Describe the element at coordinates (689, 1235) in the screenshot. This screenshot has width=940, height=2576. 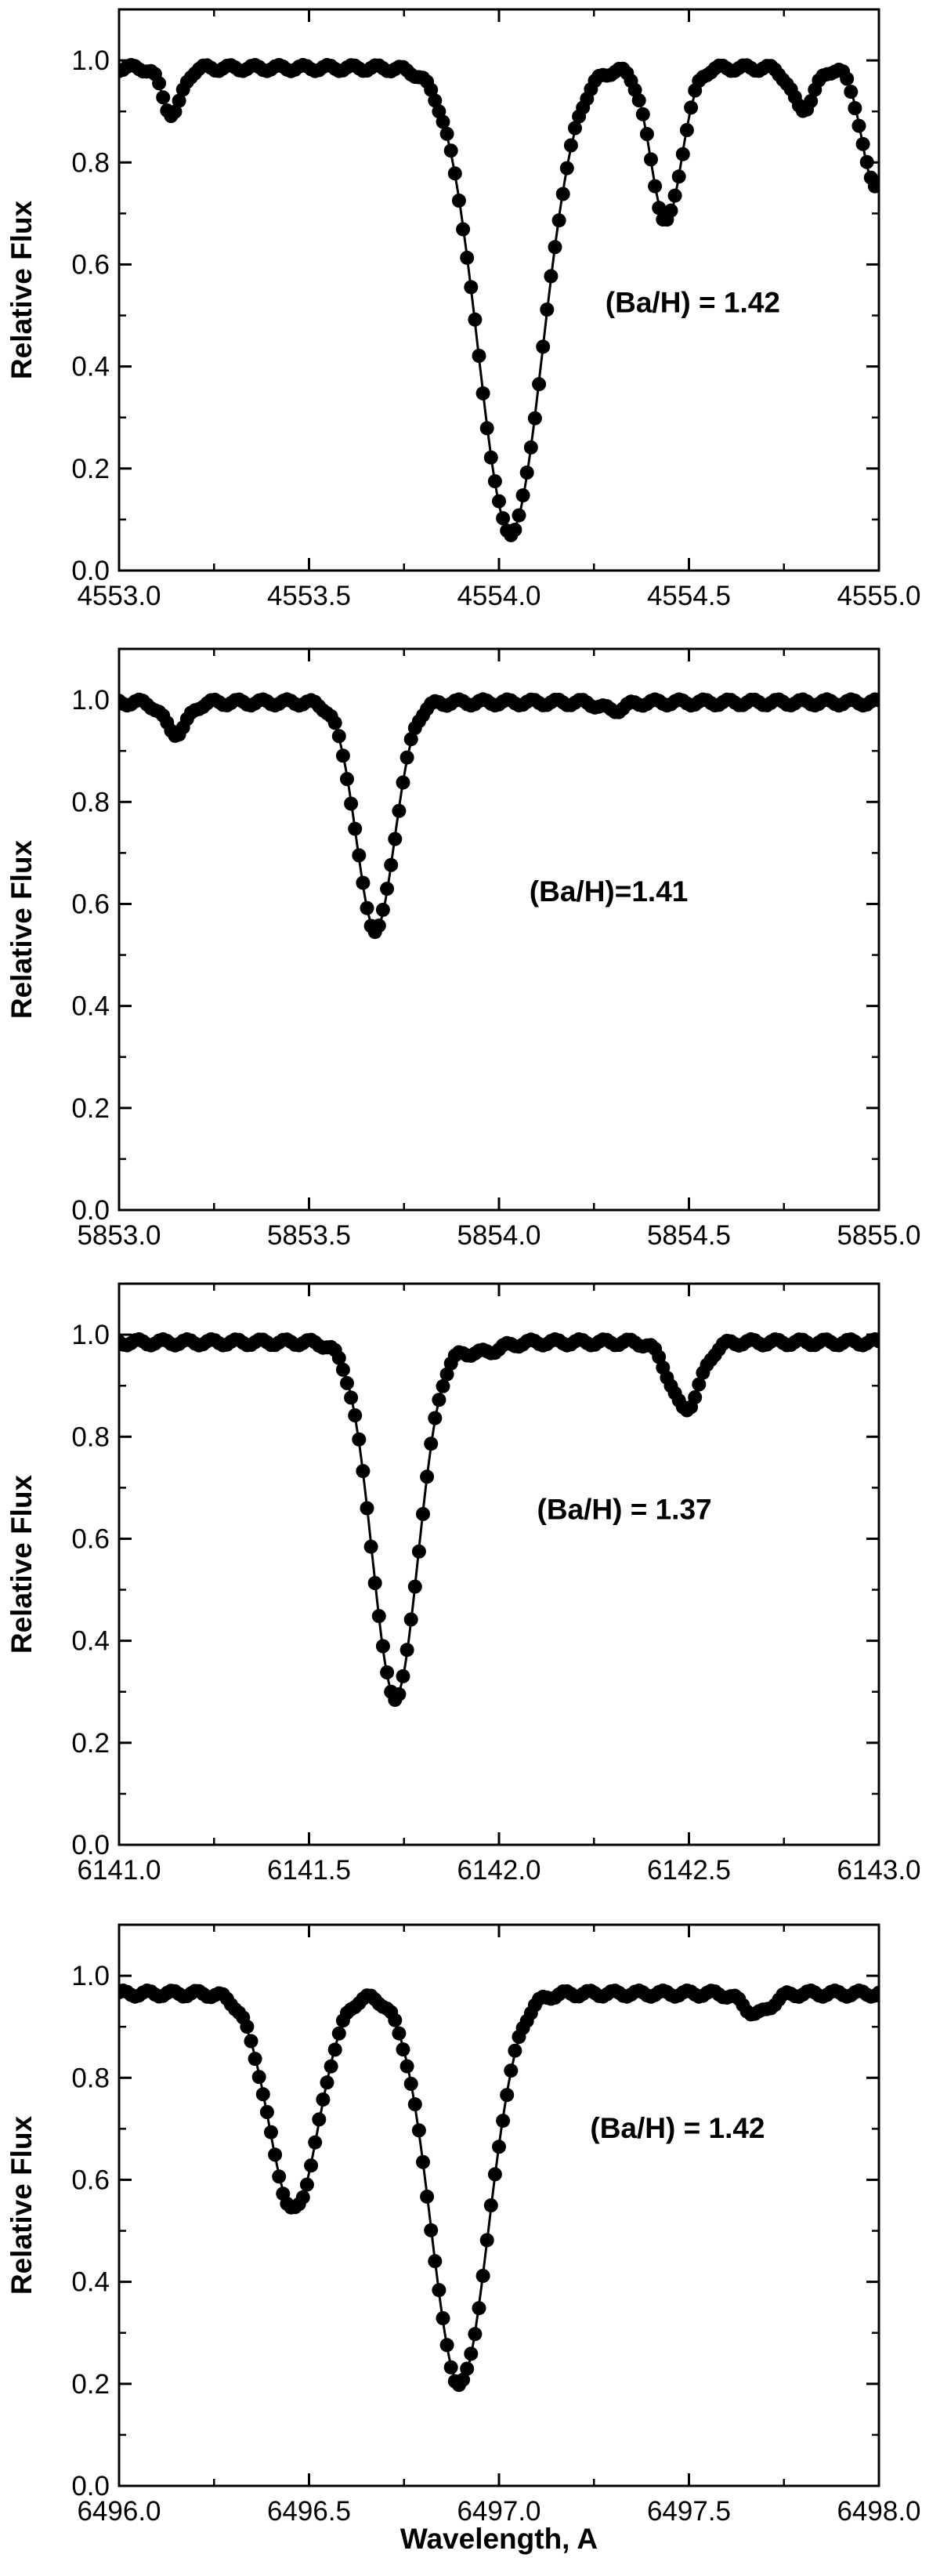
I see `x-tick-label: 5854.5` at that location.